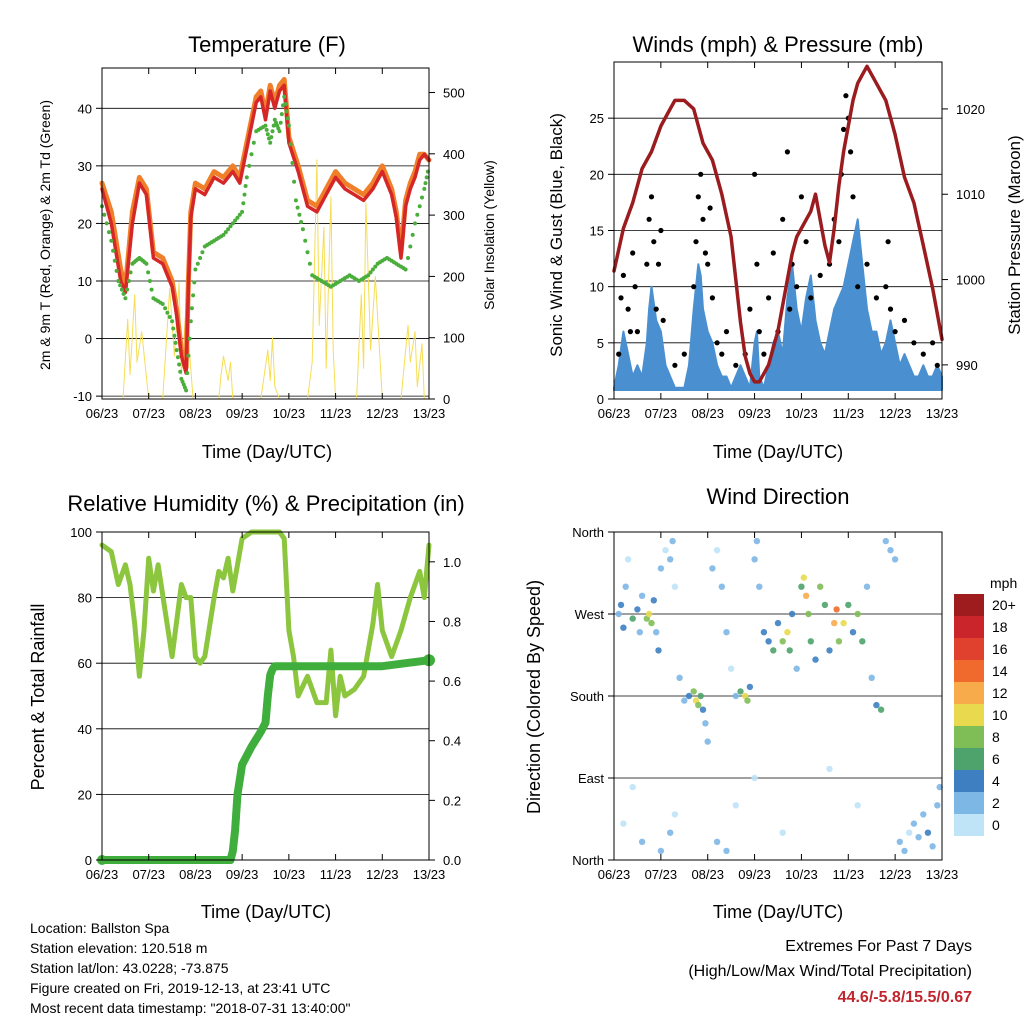  Describe the element at coordinates (597, 287) in the screenshot. I see `y-tick-label: 10` at that location.